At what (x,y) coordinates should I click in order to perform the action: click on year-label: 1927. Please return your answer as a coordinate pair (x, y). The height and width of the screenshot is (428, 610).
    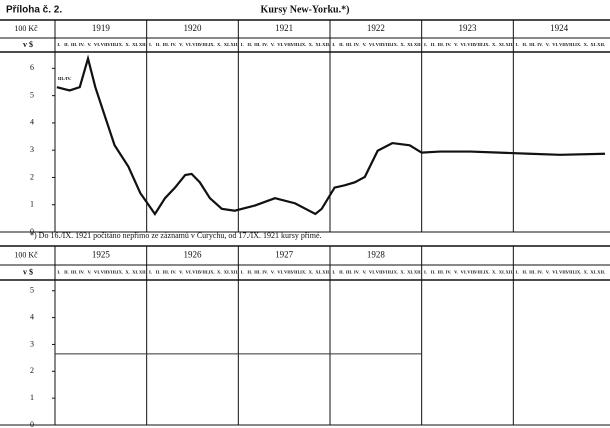
    Looking at the image, I should click on (284, 255).